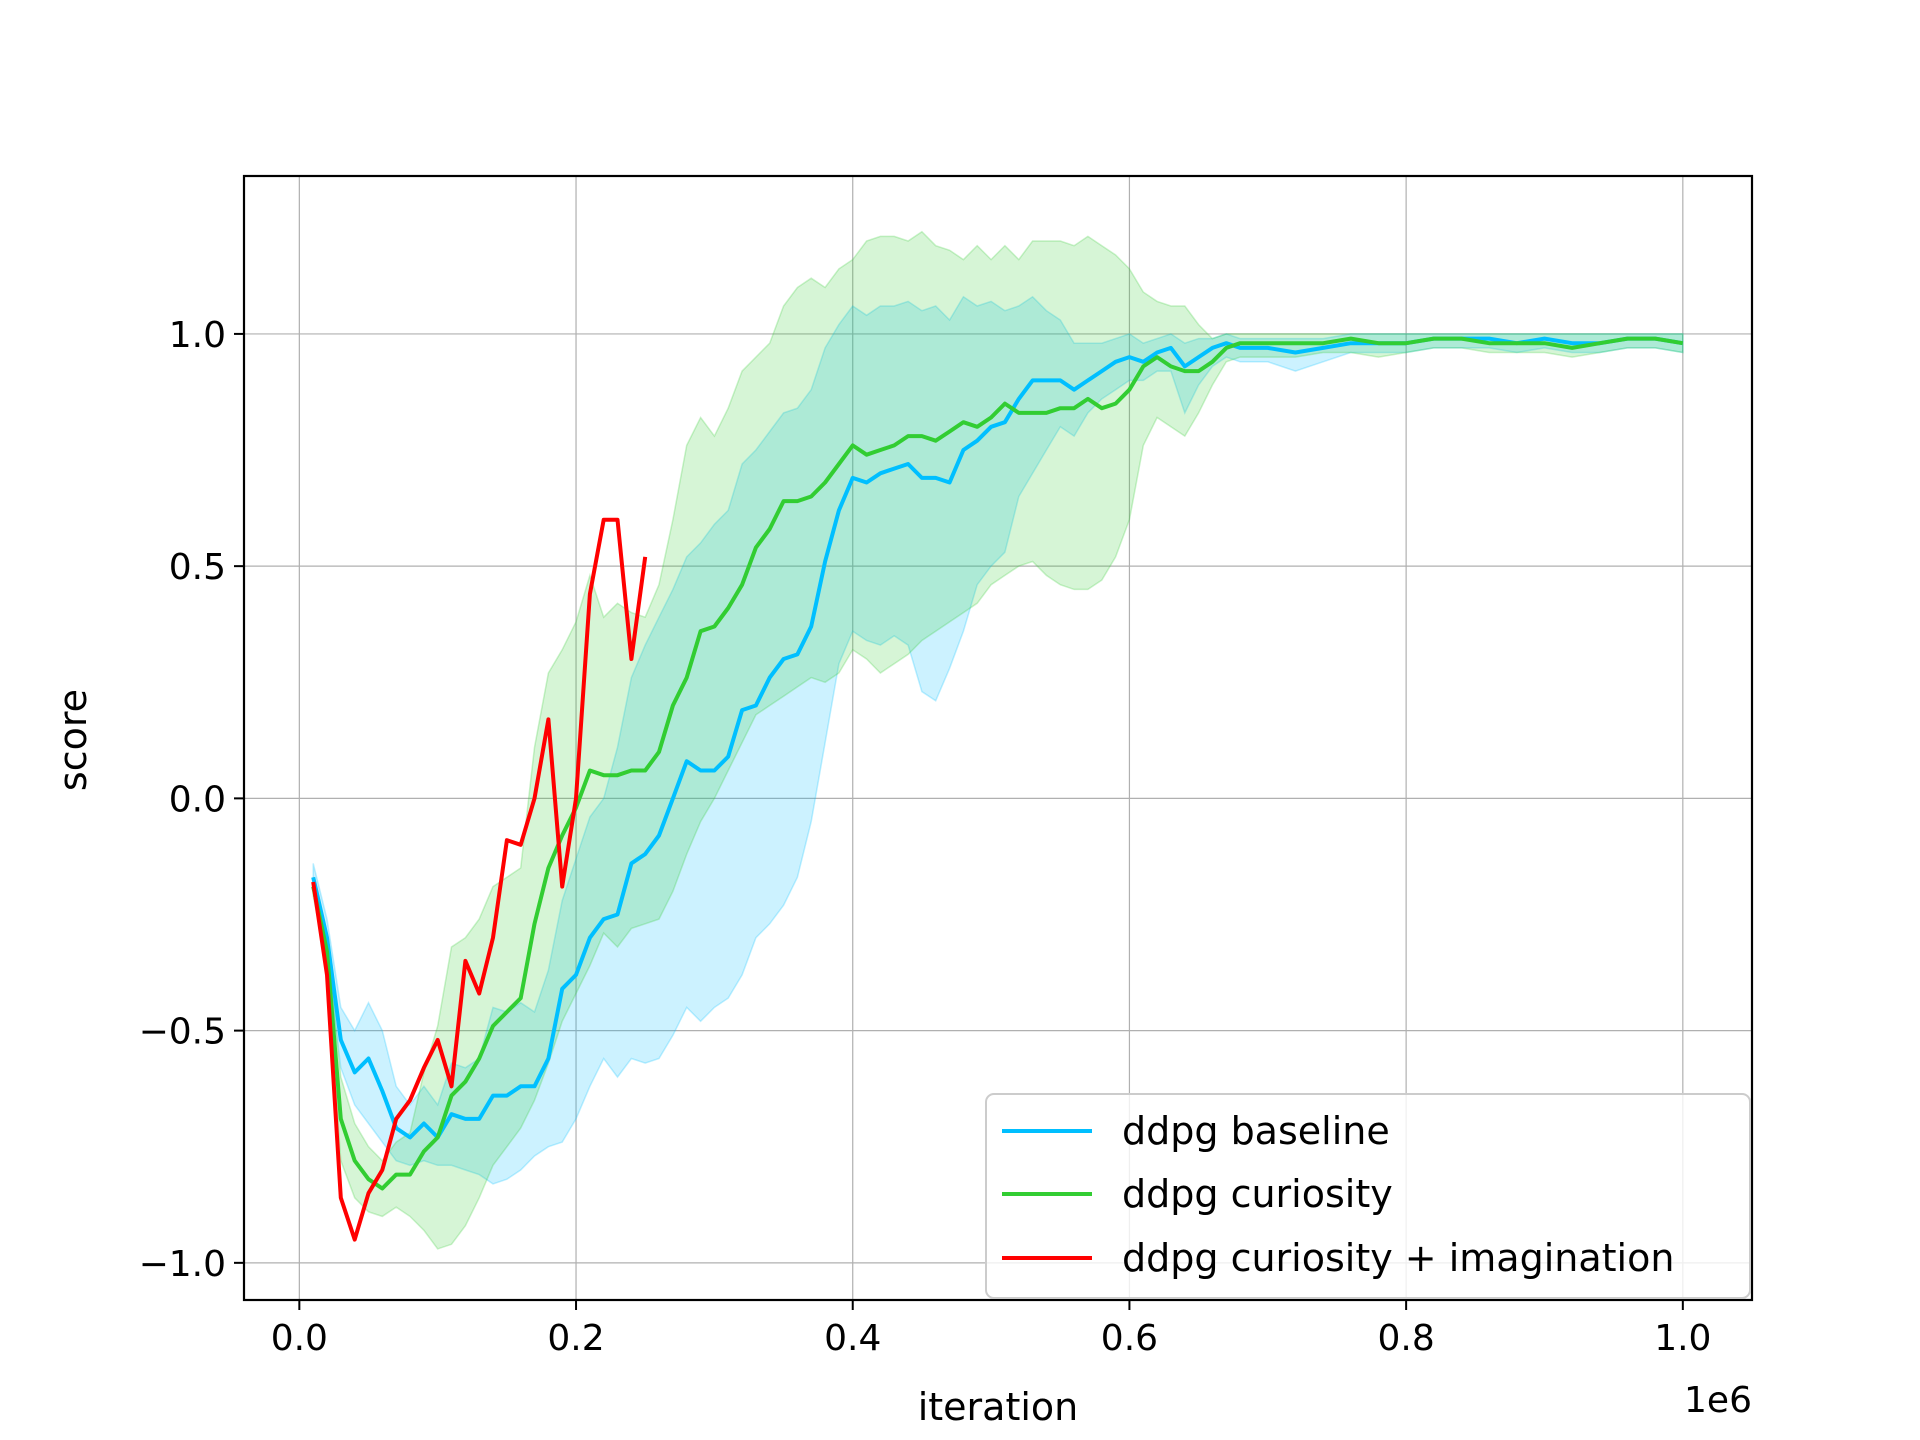 The width and height of the screenshot is (1920, 1440). Describe the element at coordinates (197, 799) in the screenshot. I see `y-tick-label: 0.0` at that location.